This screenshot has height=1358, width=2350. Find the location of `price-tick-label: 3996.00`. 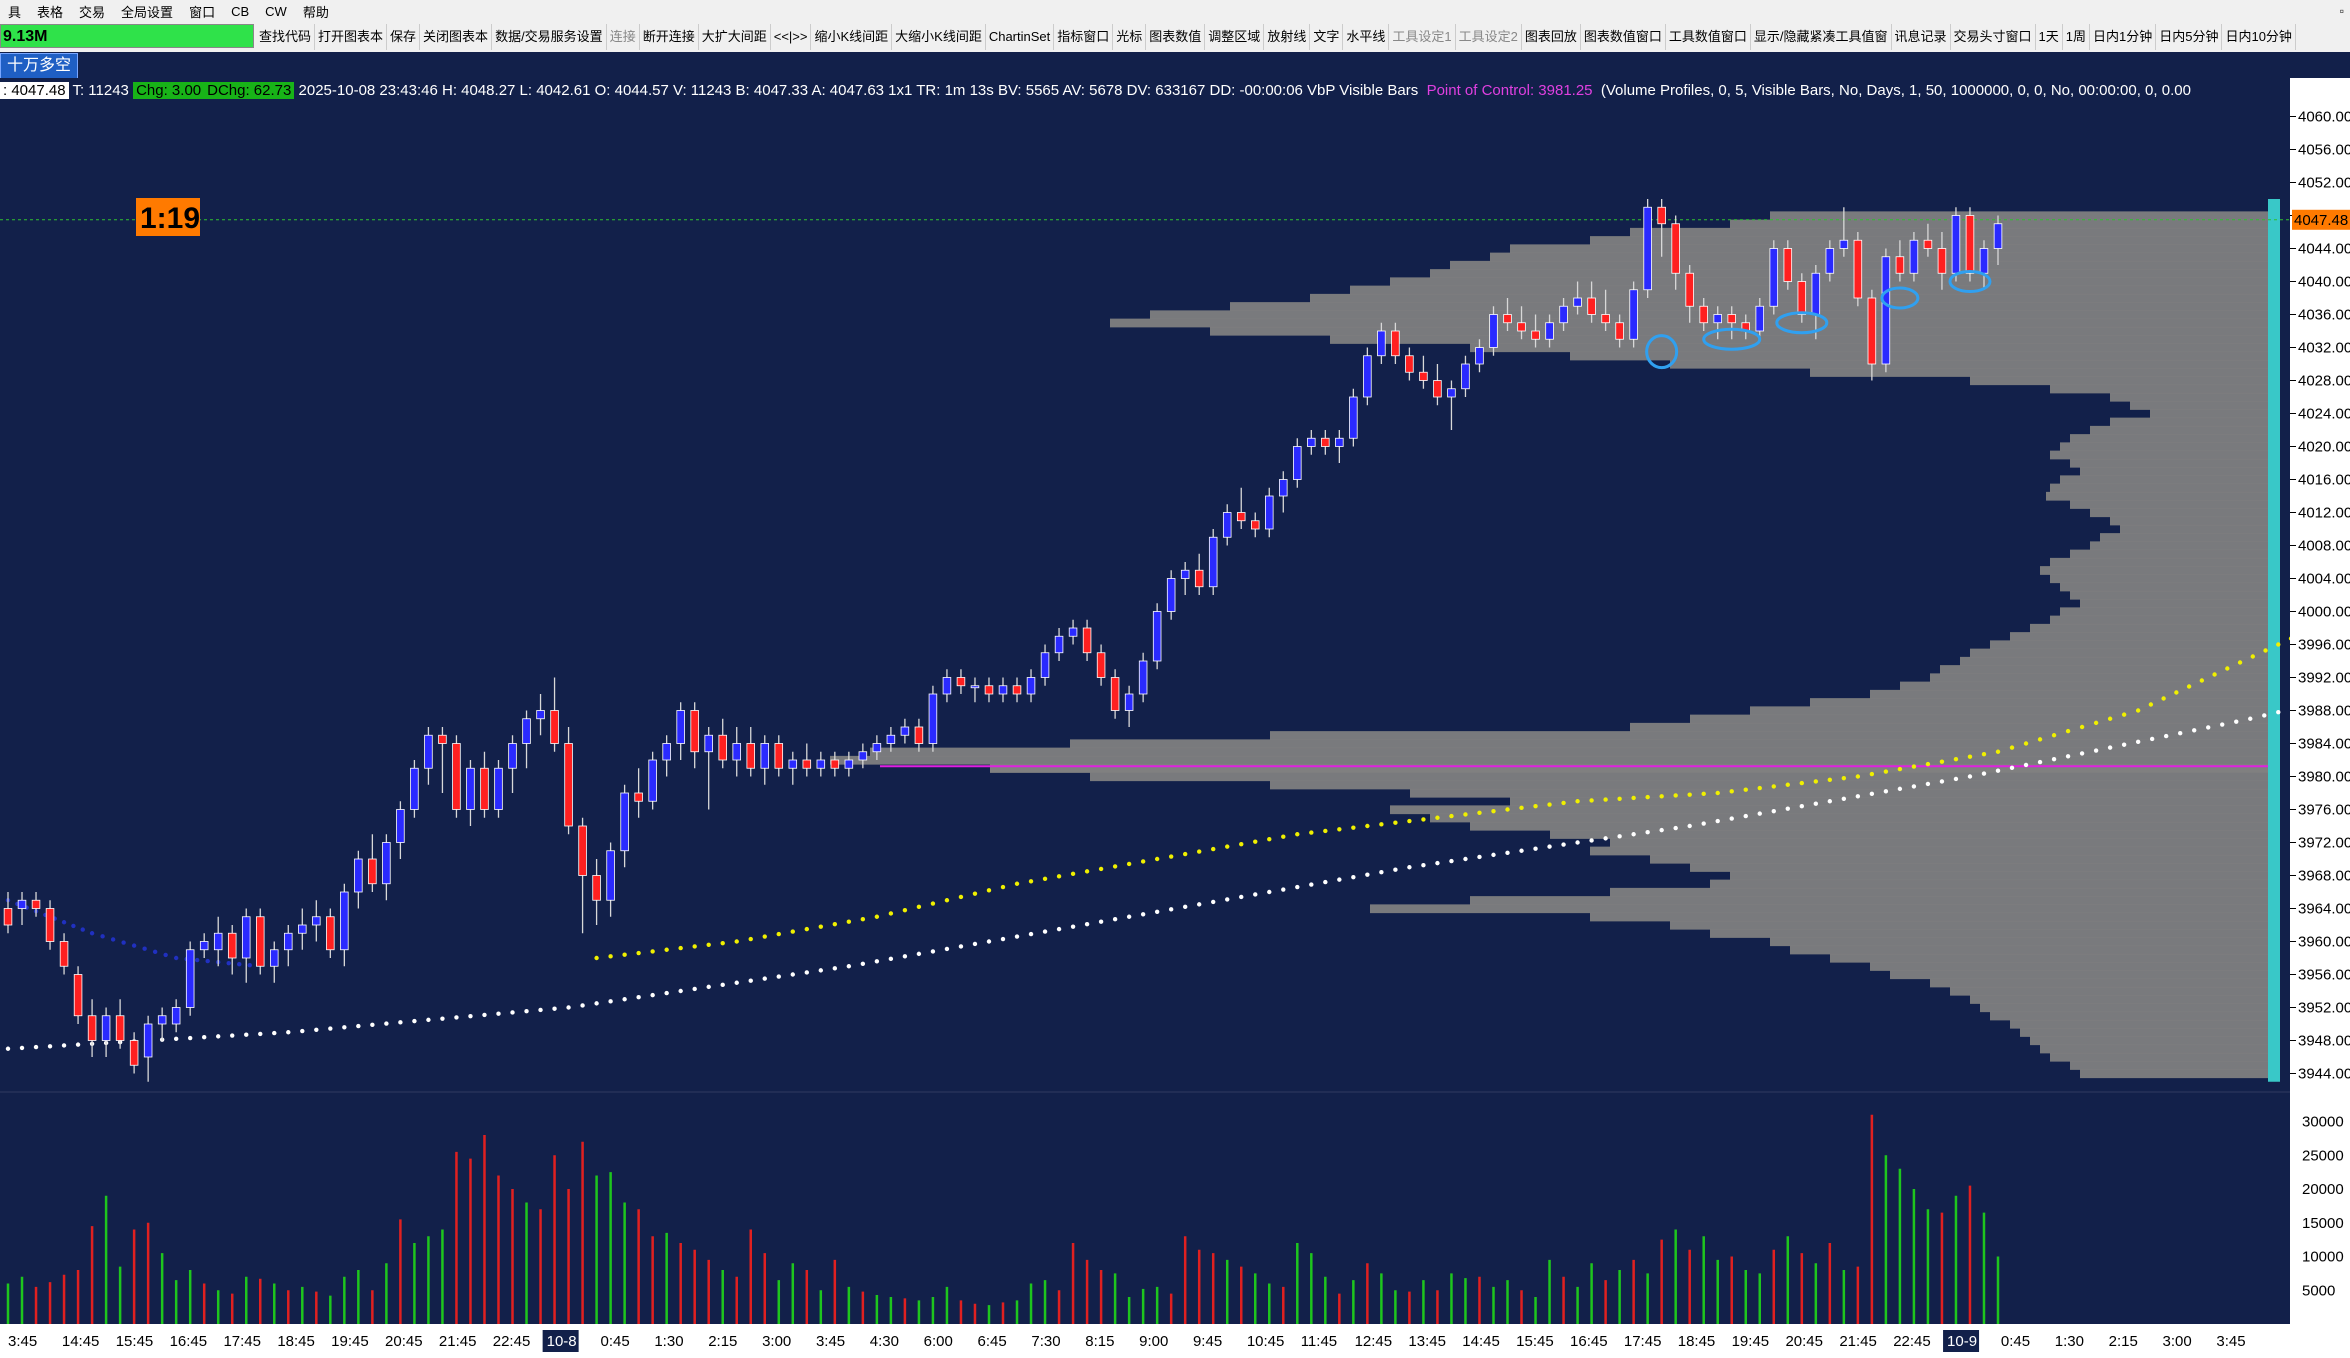

price-tick-label: 3996.00 is located at coordinates (2324, 645).